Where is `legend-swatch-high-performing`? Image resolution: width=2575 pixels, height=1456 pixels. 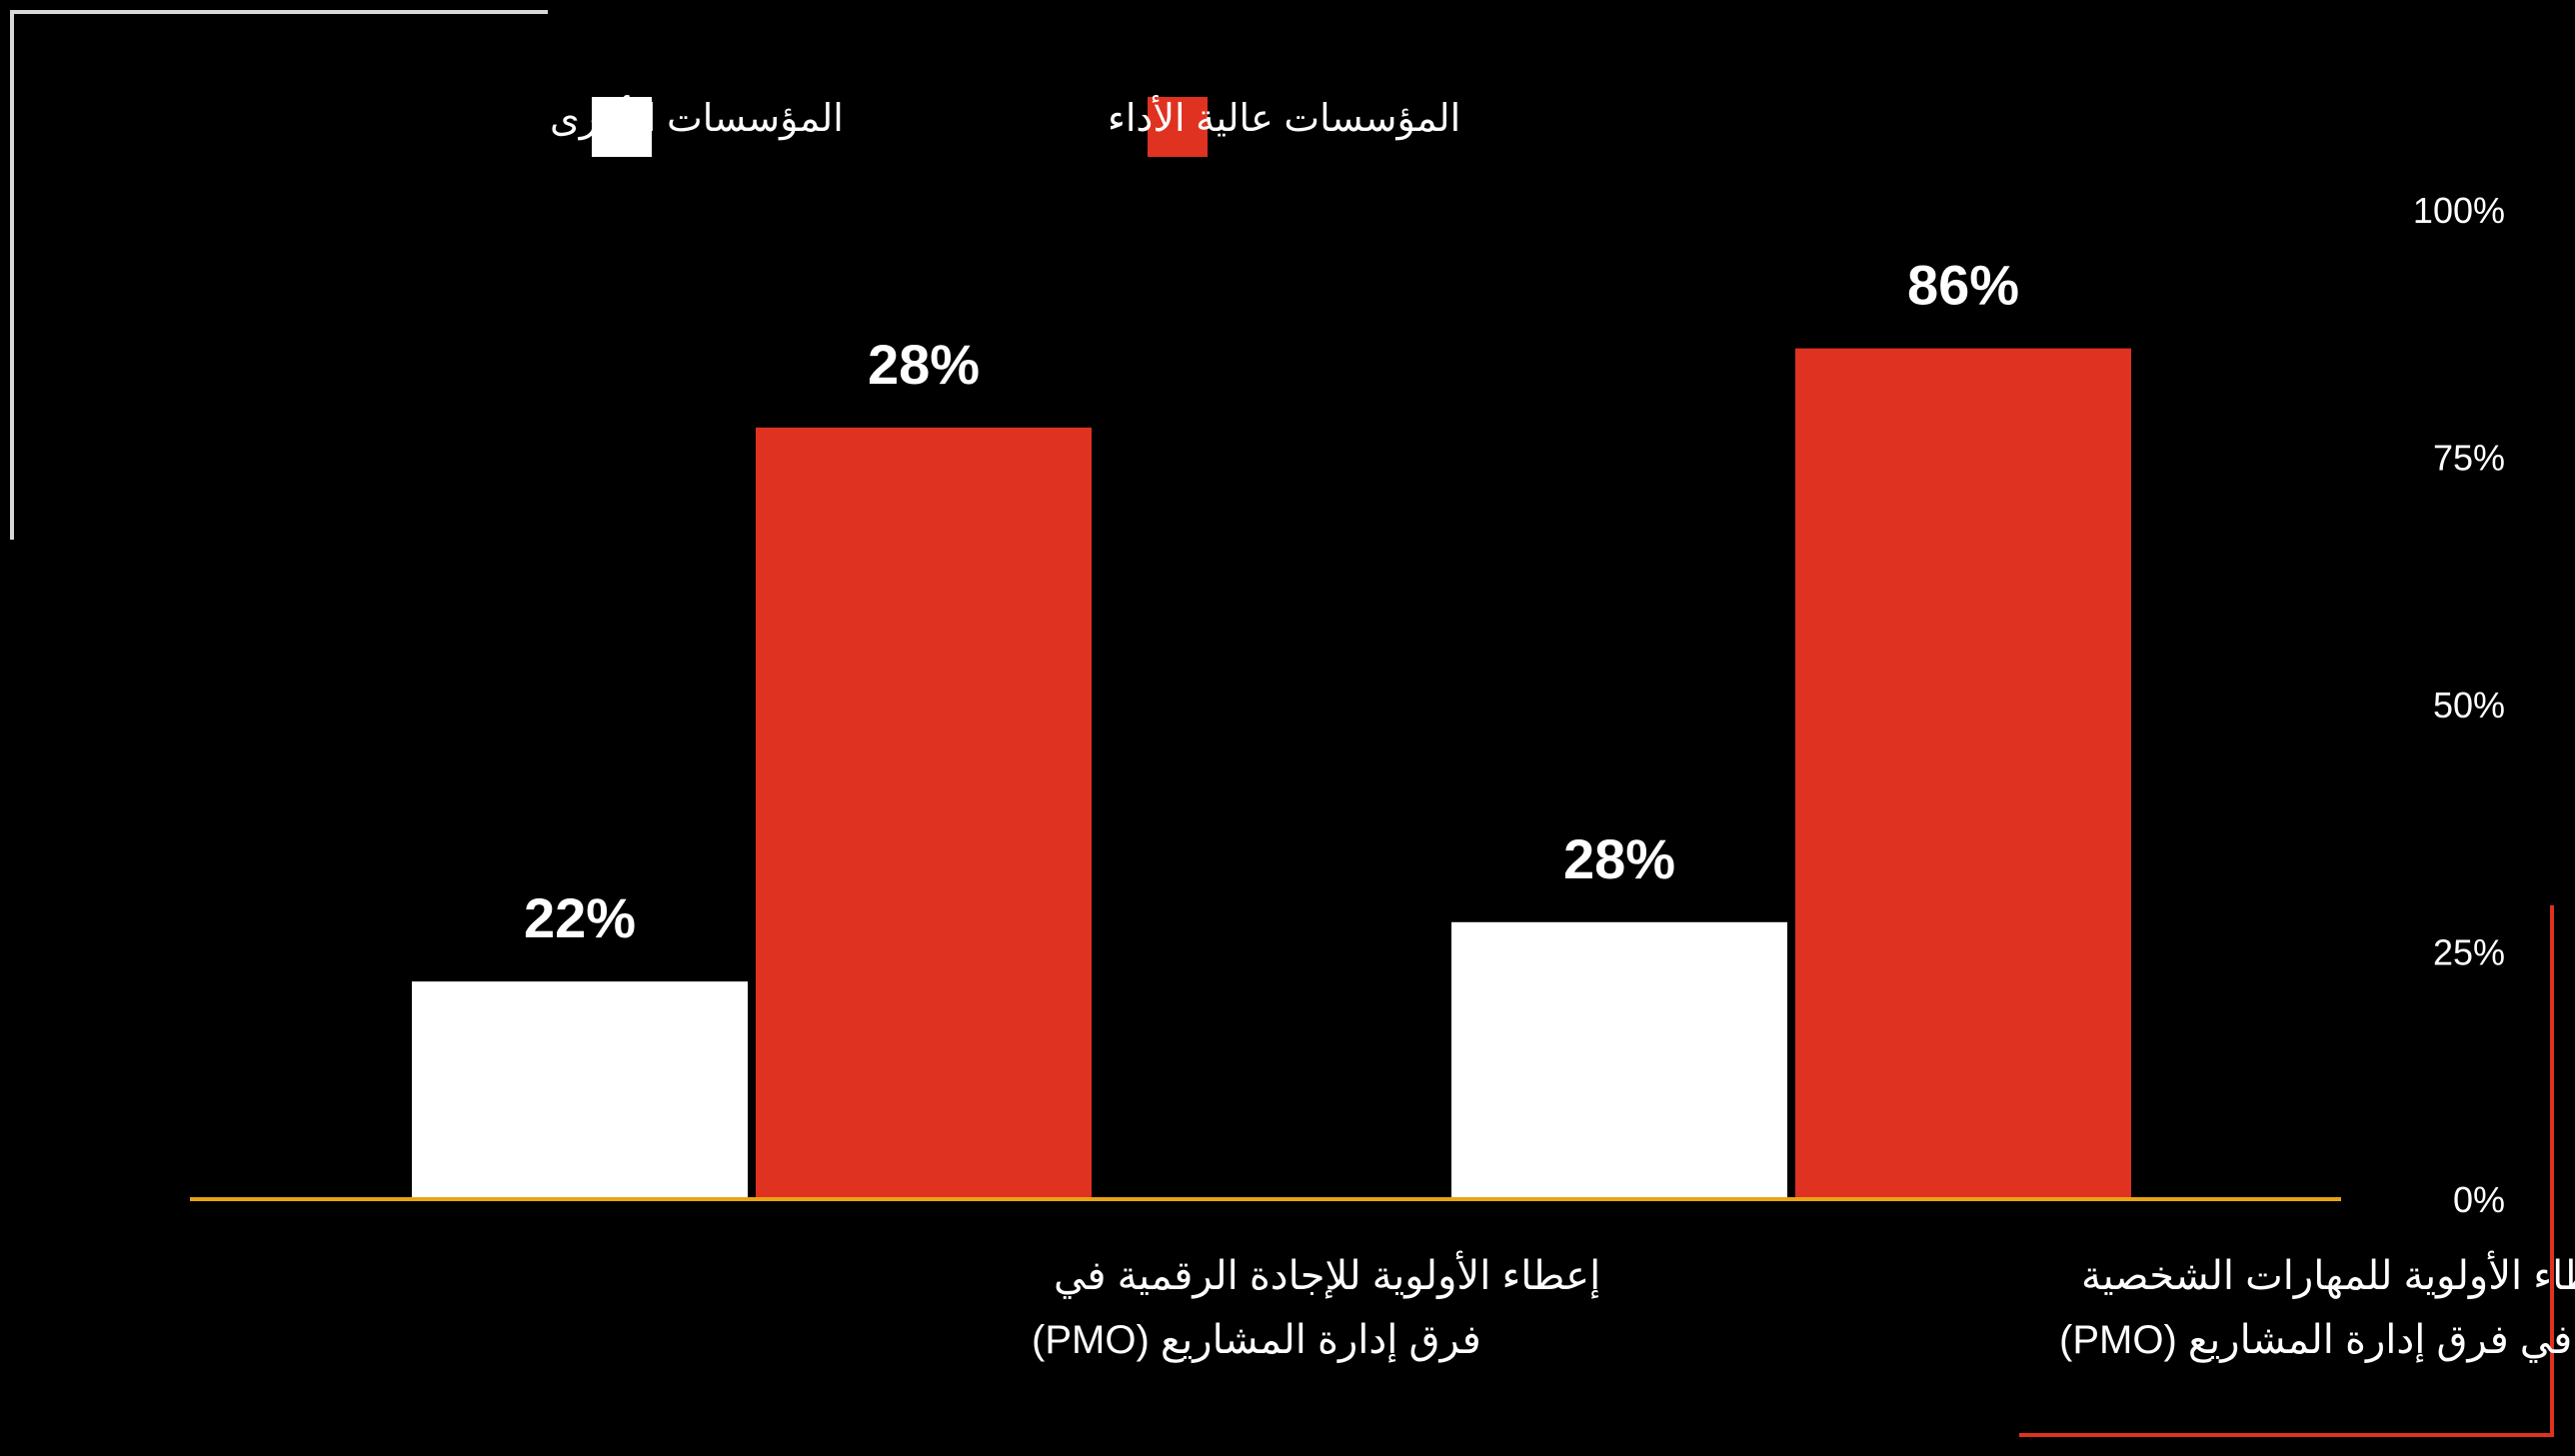 legend-swatch-high-performing is located at coordinates (1178, 127).